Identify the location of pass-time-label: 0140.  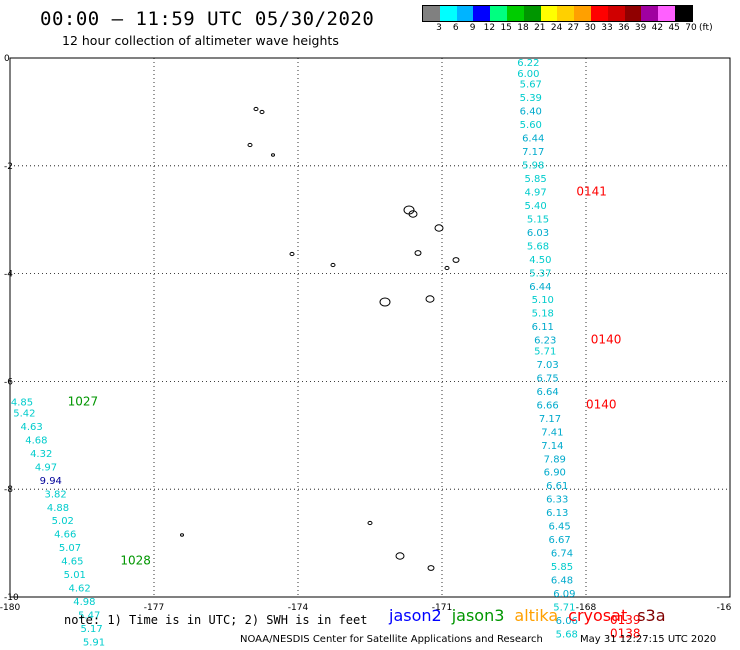
(606, 340).